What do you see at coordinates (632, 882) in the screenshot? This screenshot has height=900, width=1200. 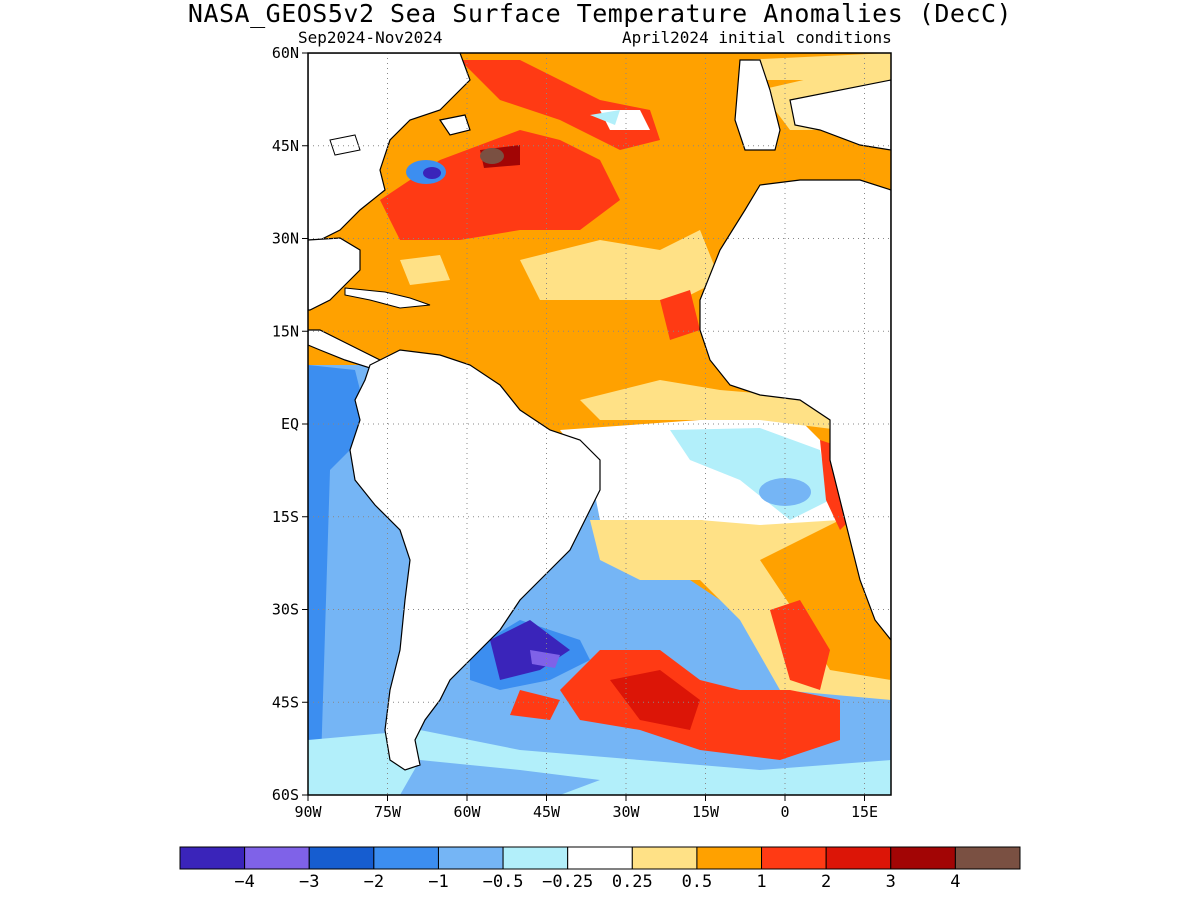 I see `colorbar-label: 0.25` at bounding box center [632, 882].